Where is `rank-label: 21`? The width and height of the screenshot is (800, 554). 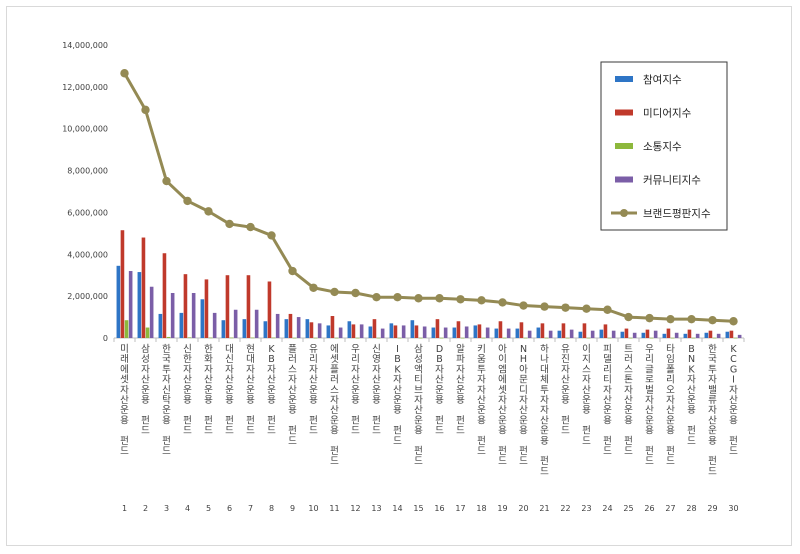
rank-label: 21 is located at coordinates (544, 508).